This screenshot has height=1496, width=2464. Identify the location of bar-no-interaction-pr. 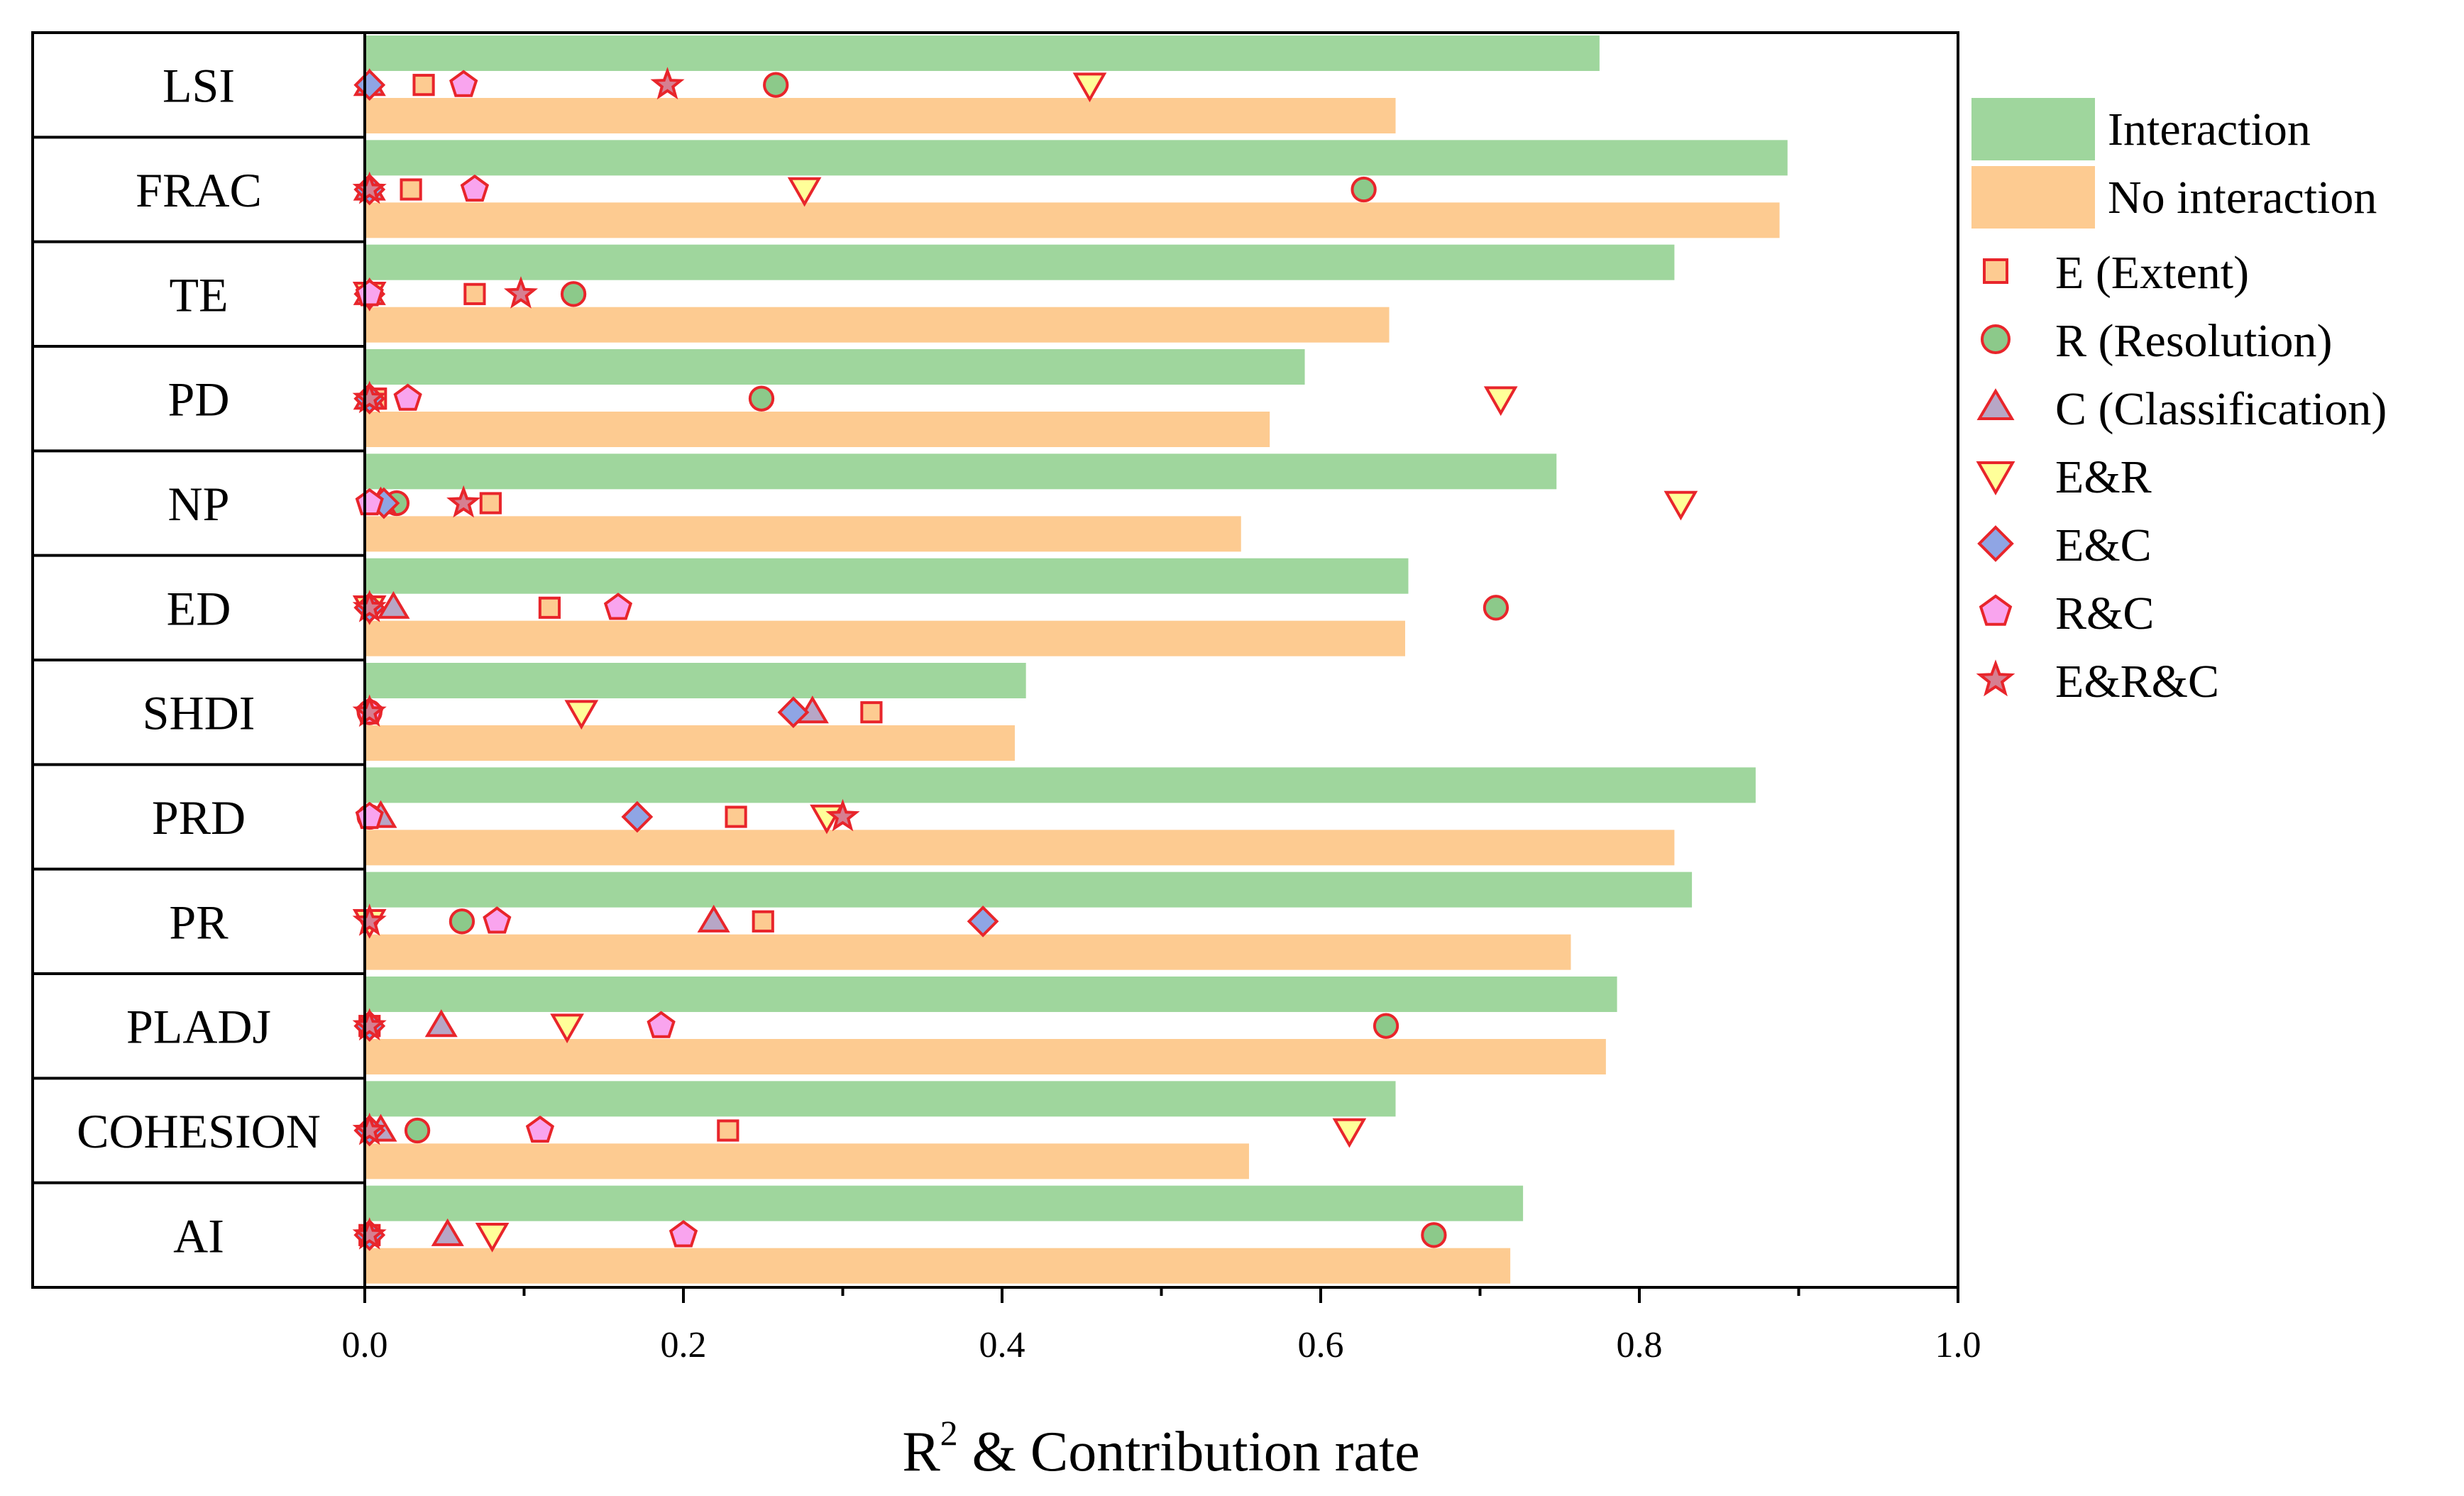
(968, 952).